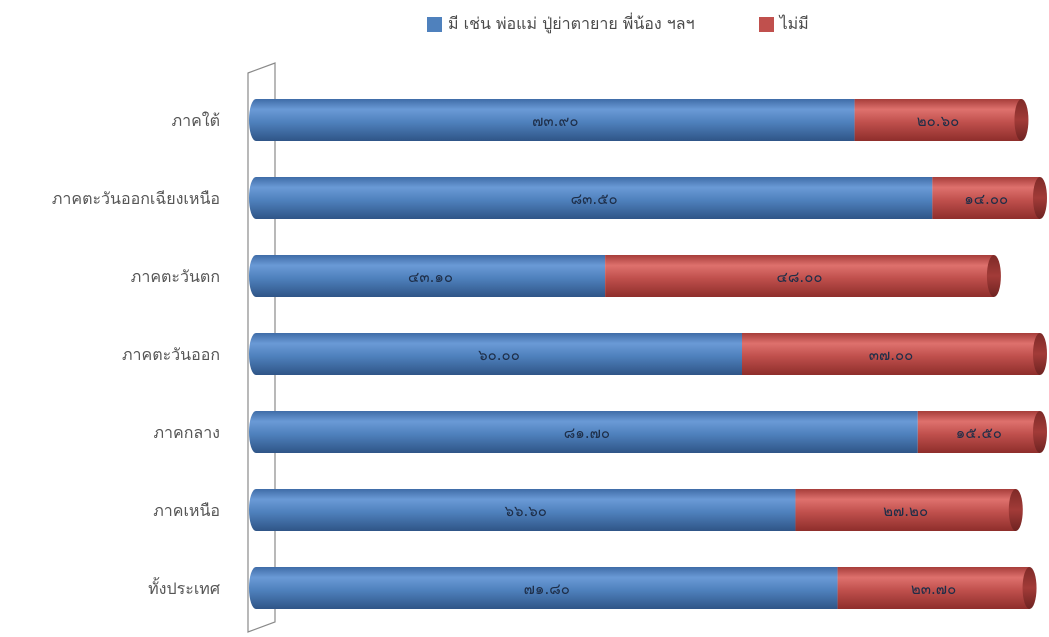 The height and width of the screenshot is (637, 1049). I want to click on category-label: ภาคเหนือ, so click(186, 510).